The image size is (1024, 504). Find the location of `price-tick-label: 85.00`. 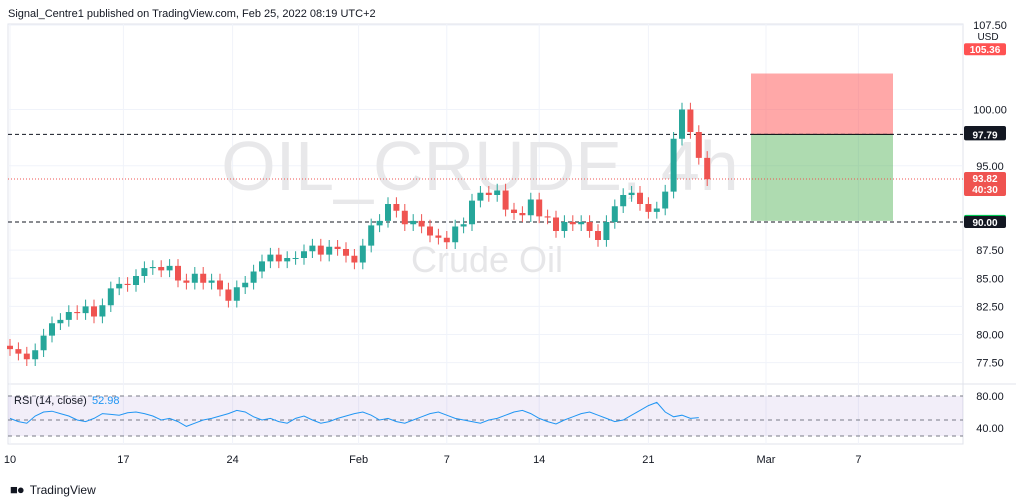

price-tick-label: 85.00 is located at coordinates (990, 279).